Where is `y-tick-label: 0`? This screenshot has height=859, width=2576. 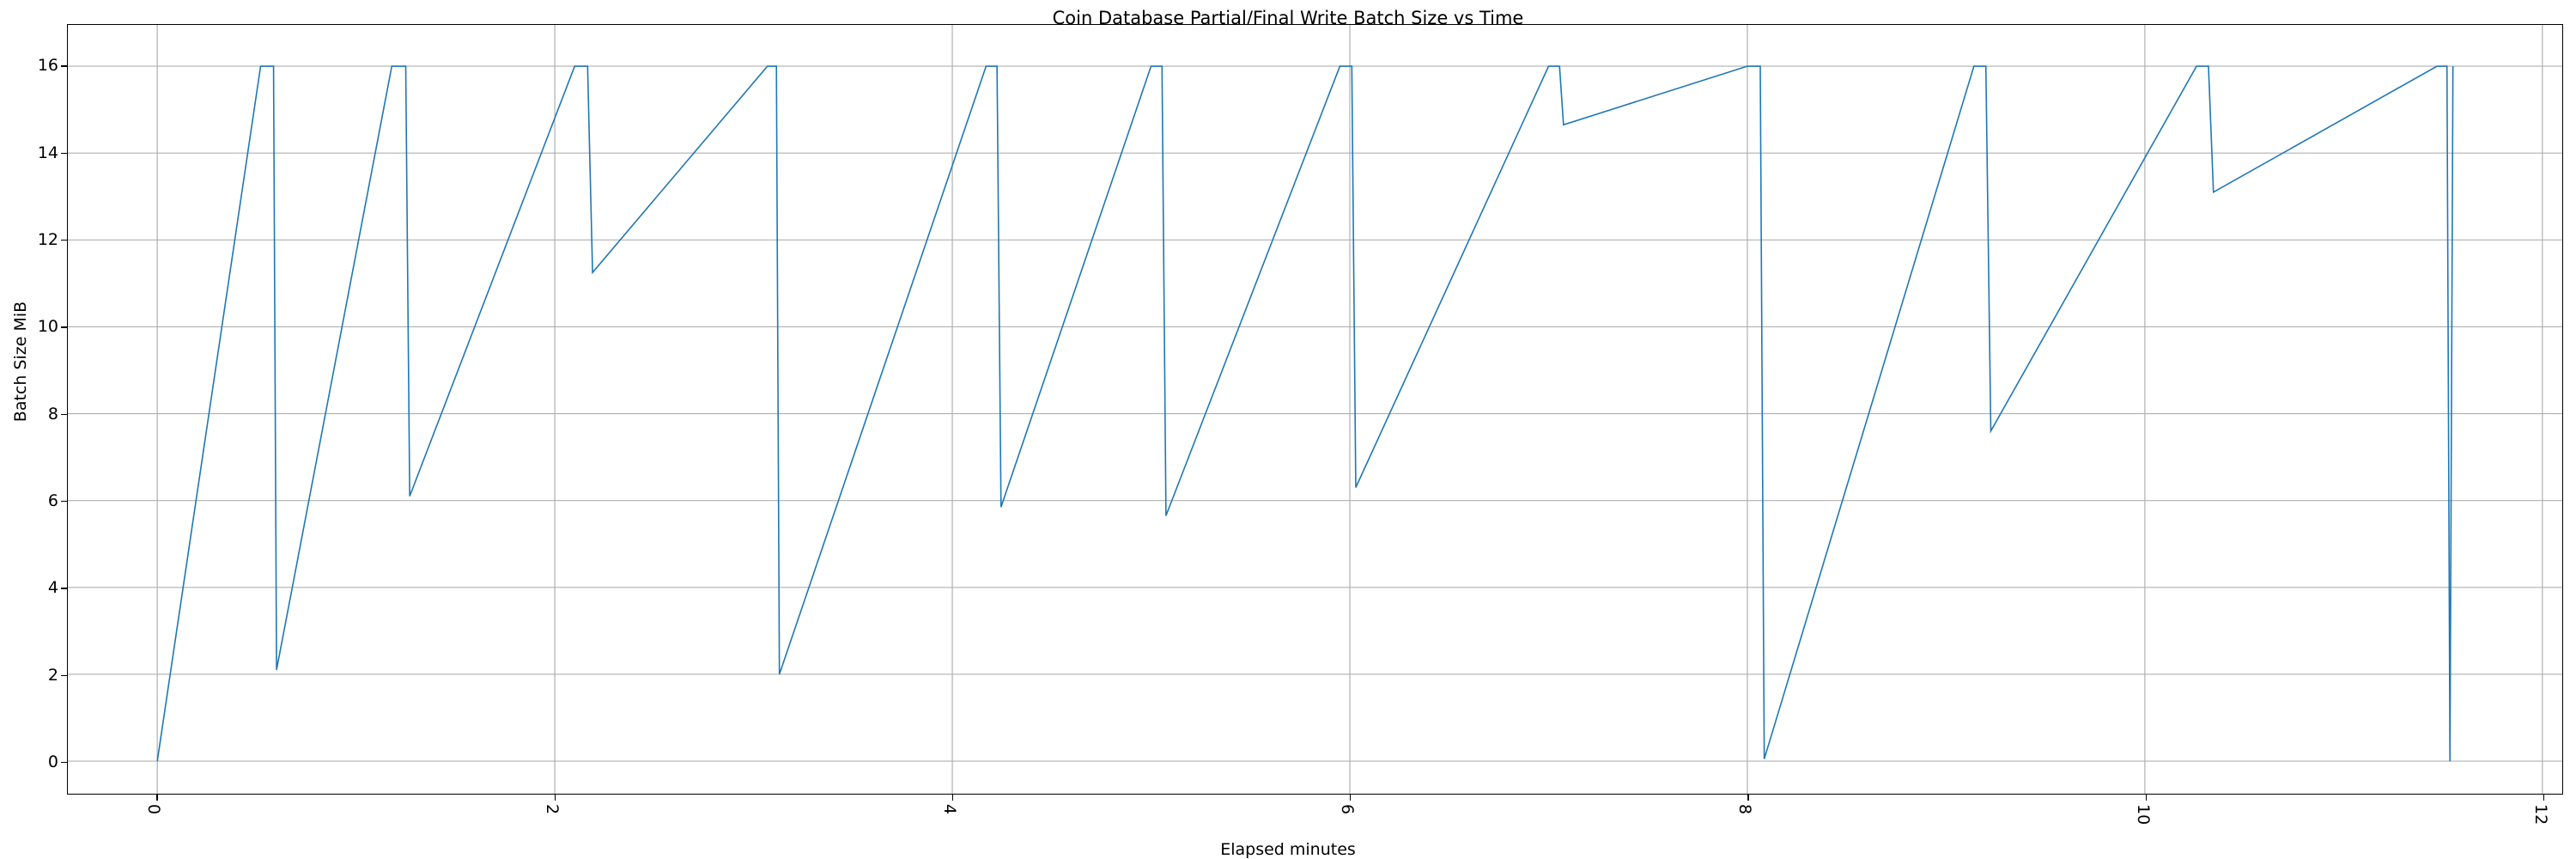 y-tick-label: 0 is located at coordinates (52, 761).